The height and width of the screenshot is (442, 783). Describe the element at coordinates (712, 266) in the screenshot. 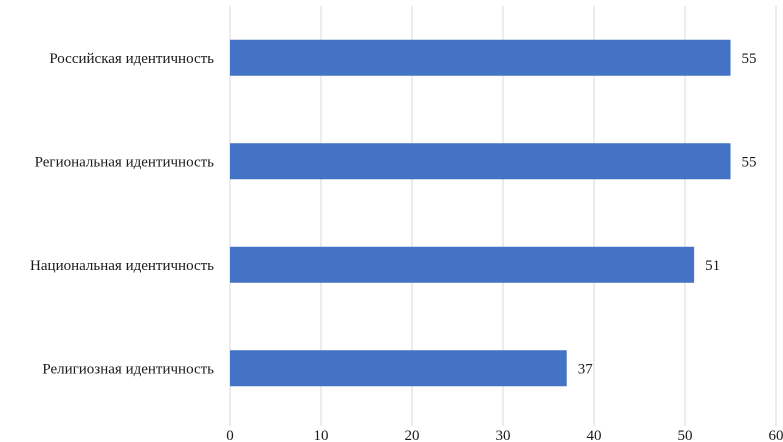

I see `data-label: 51` at that location.